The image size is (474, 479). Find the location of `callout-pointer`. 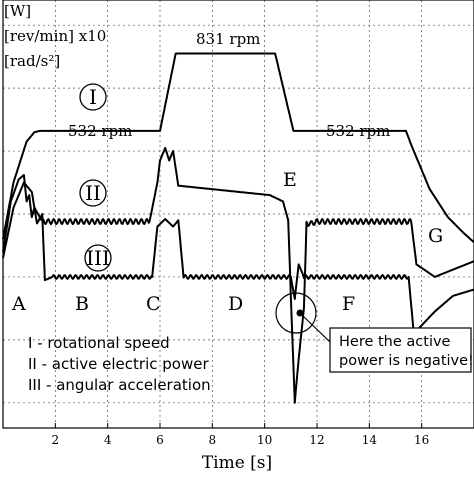

callout-pointer is located at coordinates (316, 329).